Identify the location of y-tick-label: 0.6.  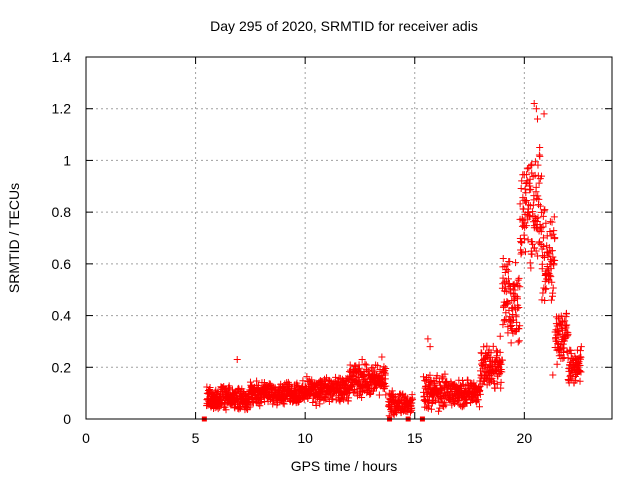
(62, 264).